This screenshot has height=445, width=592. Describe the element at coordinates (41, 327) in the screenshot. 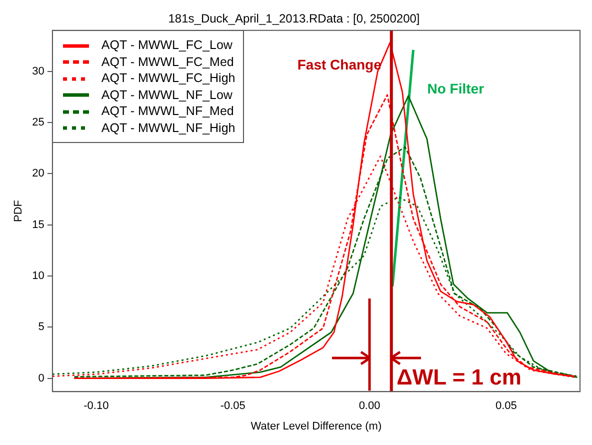

I see `y-tick-label: 5` at that location.